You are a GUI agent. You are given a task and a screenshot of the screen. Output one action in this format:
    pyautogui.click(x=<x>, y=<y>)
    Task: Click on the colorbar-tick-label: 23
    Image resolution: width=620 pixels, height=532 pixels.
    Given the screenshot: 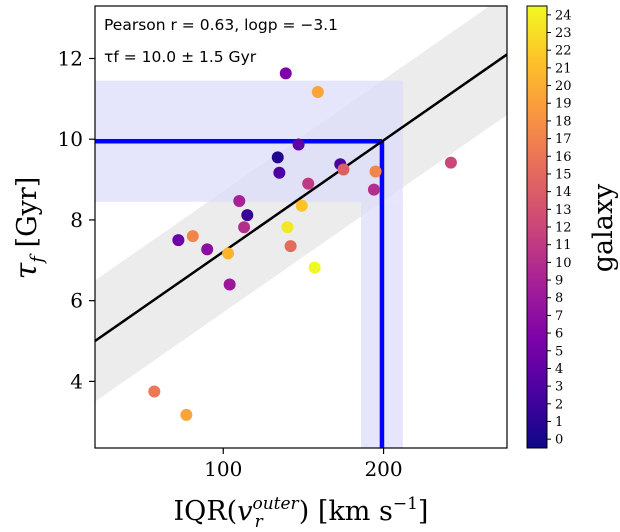 What is the action you would take?
    pyautogui.click(x=563, y=33)
    